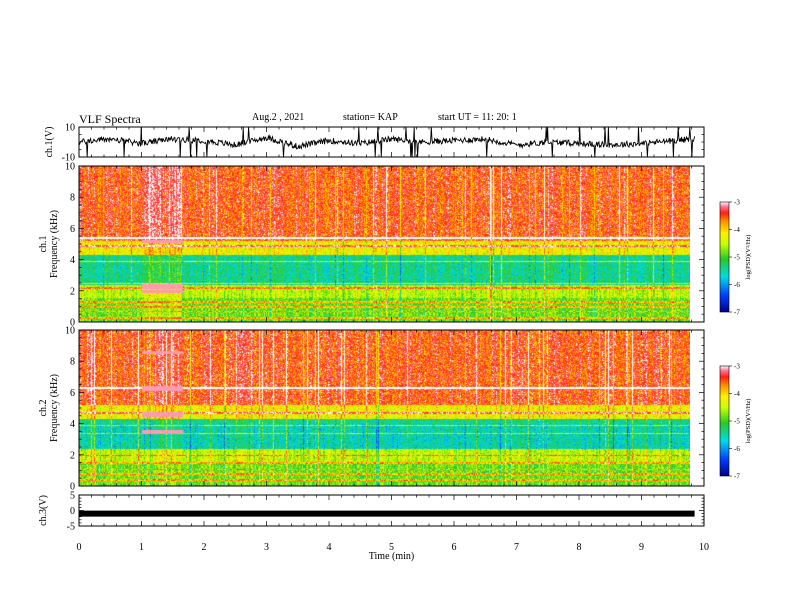  Describe the element at coordinates (387, 142) in the screenshot. I see `ch1-waveform-line` at that location.